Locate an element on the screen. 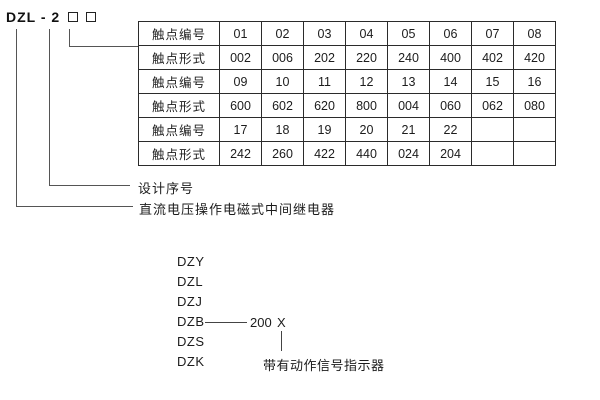 The height and width of the screenshot is (400, 600). connector-line-boxes-horizontal is located at coordinates (103, 46).